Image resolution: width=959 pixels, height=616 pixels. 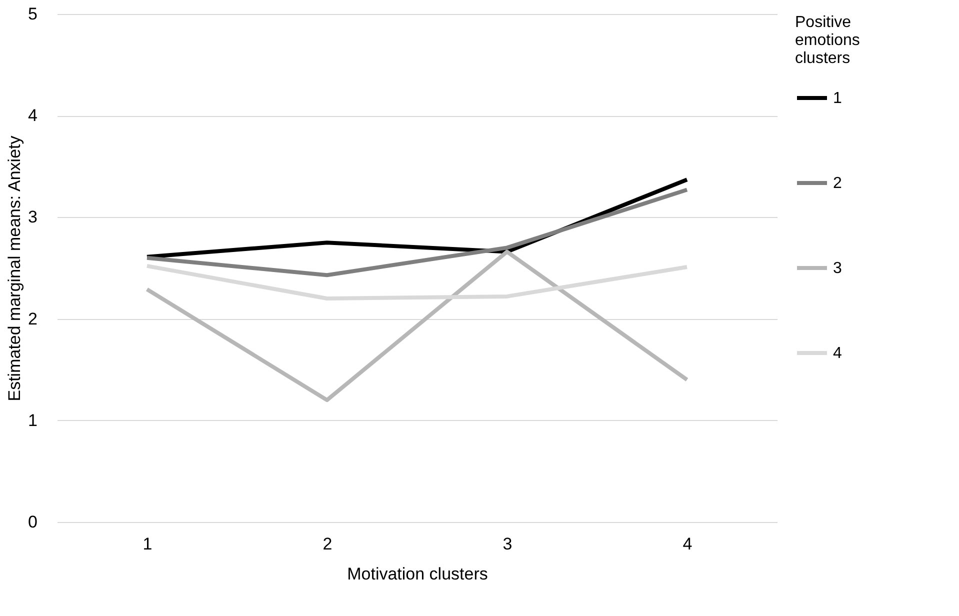 I want to click on x-axis-title: Motivation clusters, so click(x=417, y=574).